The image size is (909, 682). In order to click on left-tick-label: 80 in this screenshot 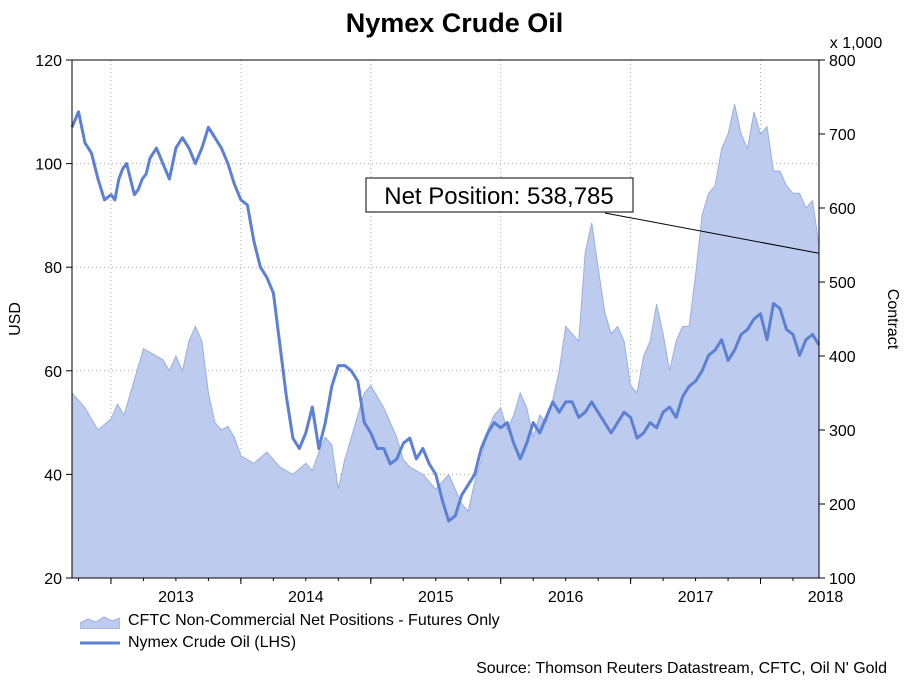, I will do `click(53, 268)`.